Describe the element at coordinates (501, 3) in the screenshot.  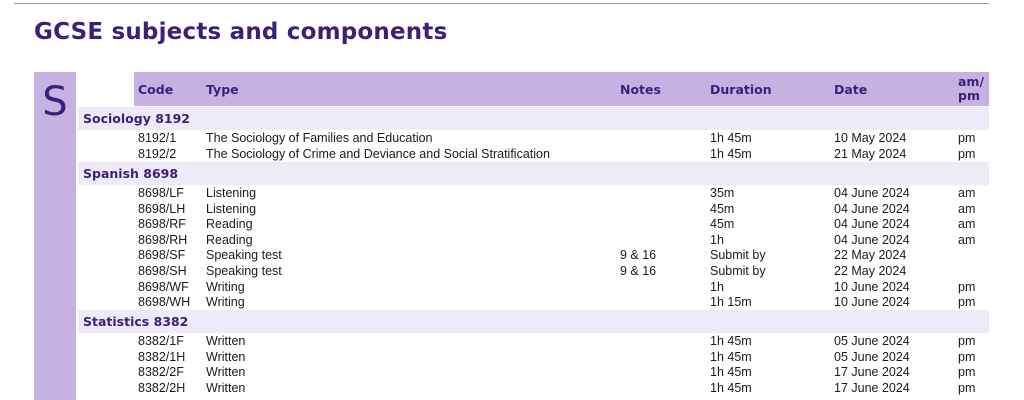
I see `top-divider` at that location.